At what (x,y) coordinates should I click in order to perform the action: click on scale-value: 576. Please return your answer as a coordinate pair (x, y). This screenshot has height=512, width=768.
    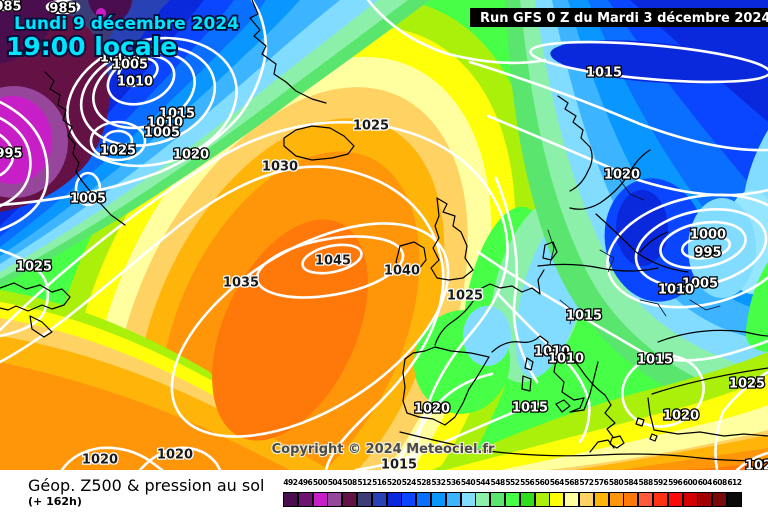
    Looking at the image, I should click on (601, 482).